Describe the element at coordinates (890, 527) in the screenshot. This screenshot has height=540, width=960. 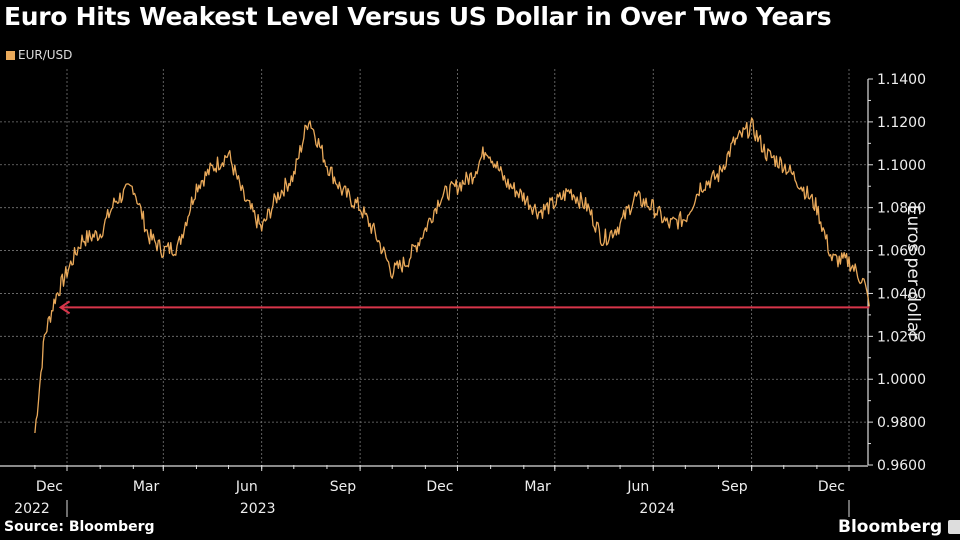
I see `bloomberg-wordmark: Bloomberg` at that location.